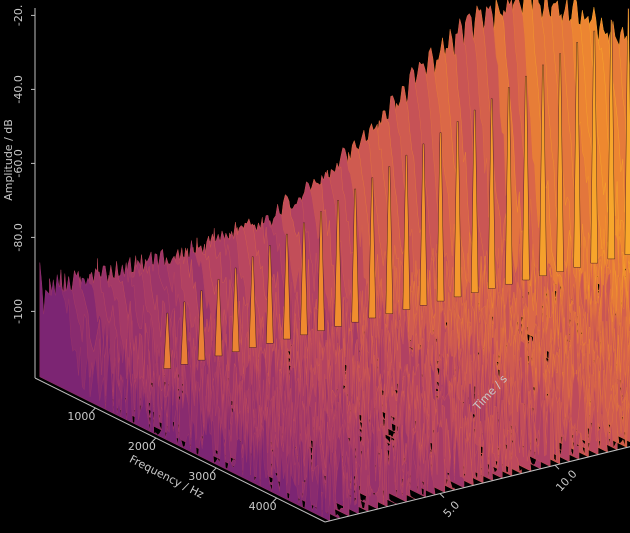 Image resolution: width=630 pixels, height=533 pixels. I want to click on frequency-tick-label: 2000, so click(142, 446).